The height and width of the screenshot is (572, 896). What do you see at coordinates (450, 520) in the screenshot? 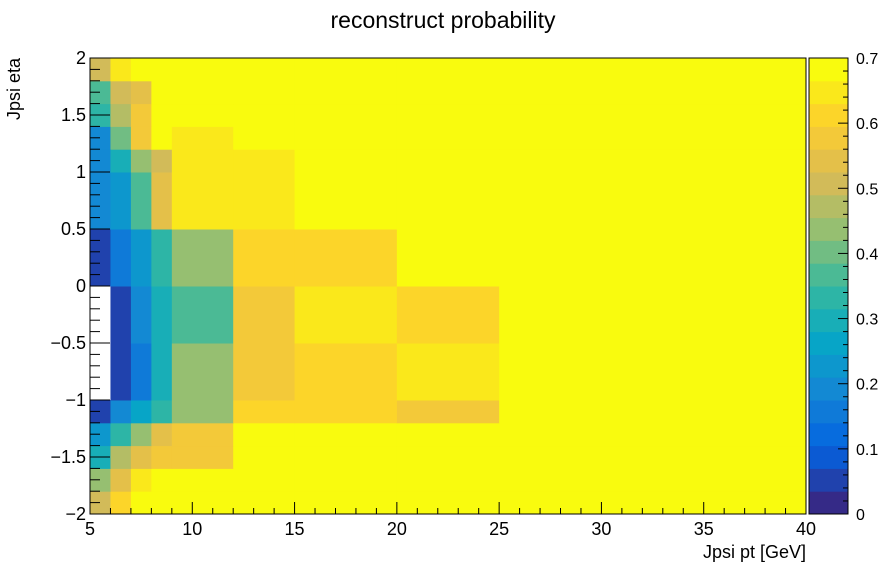
I see `x-axis: 5 10 15 20 25 30 35 40` at bounding box center [450, 520].